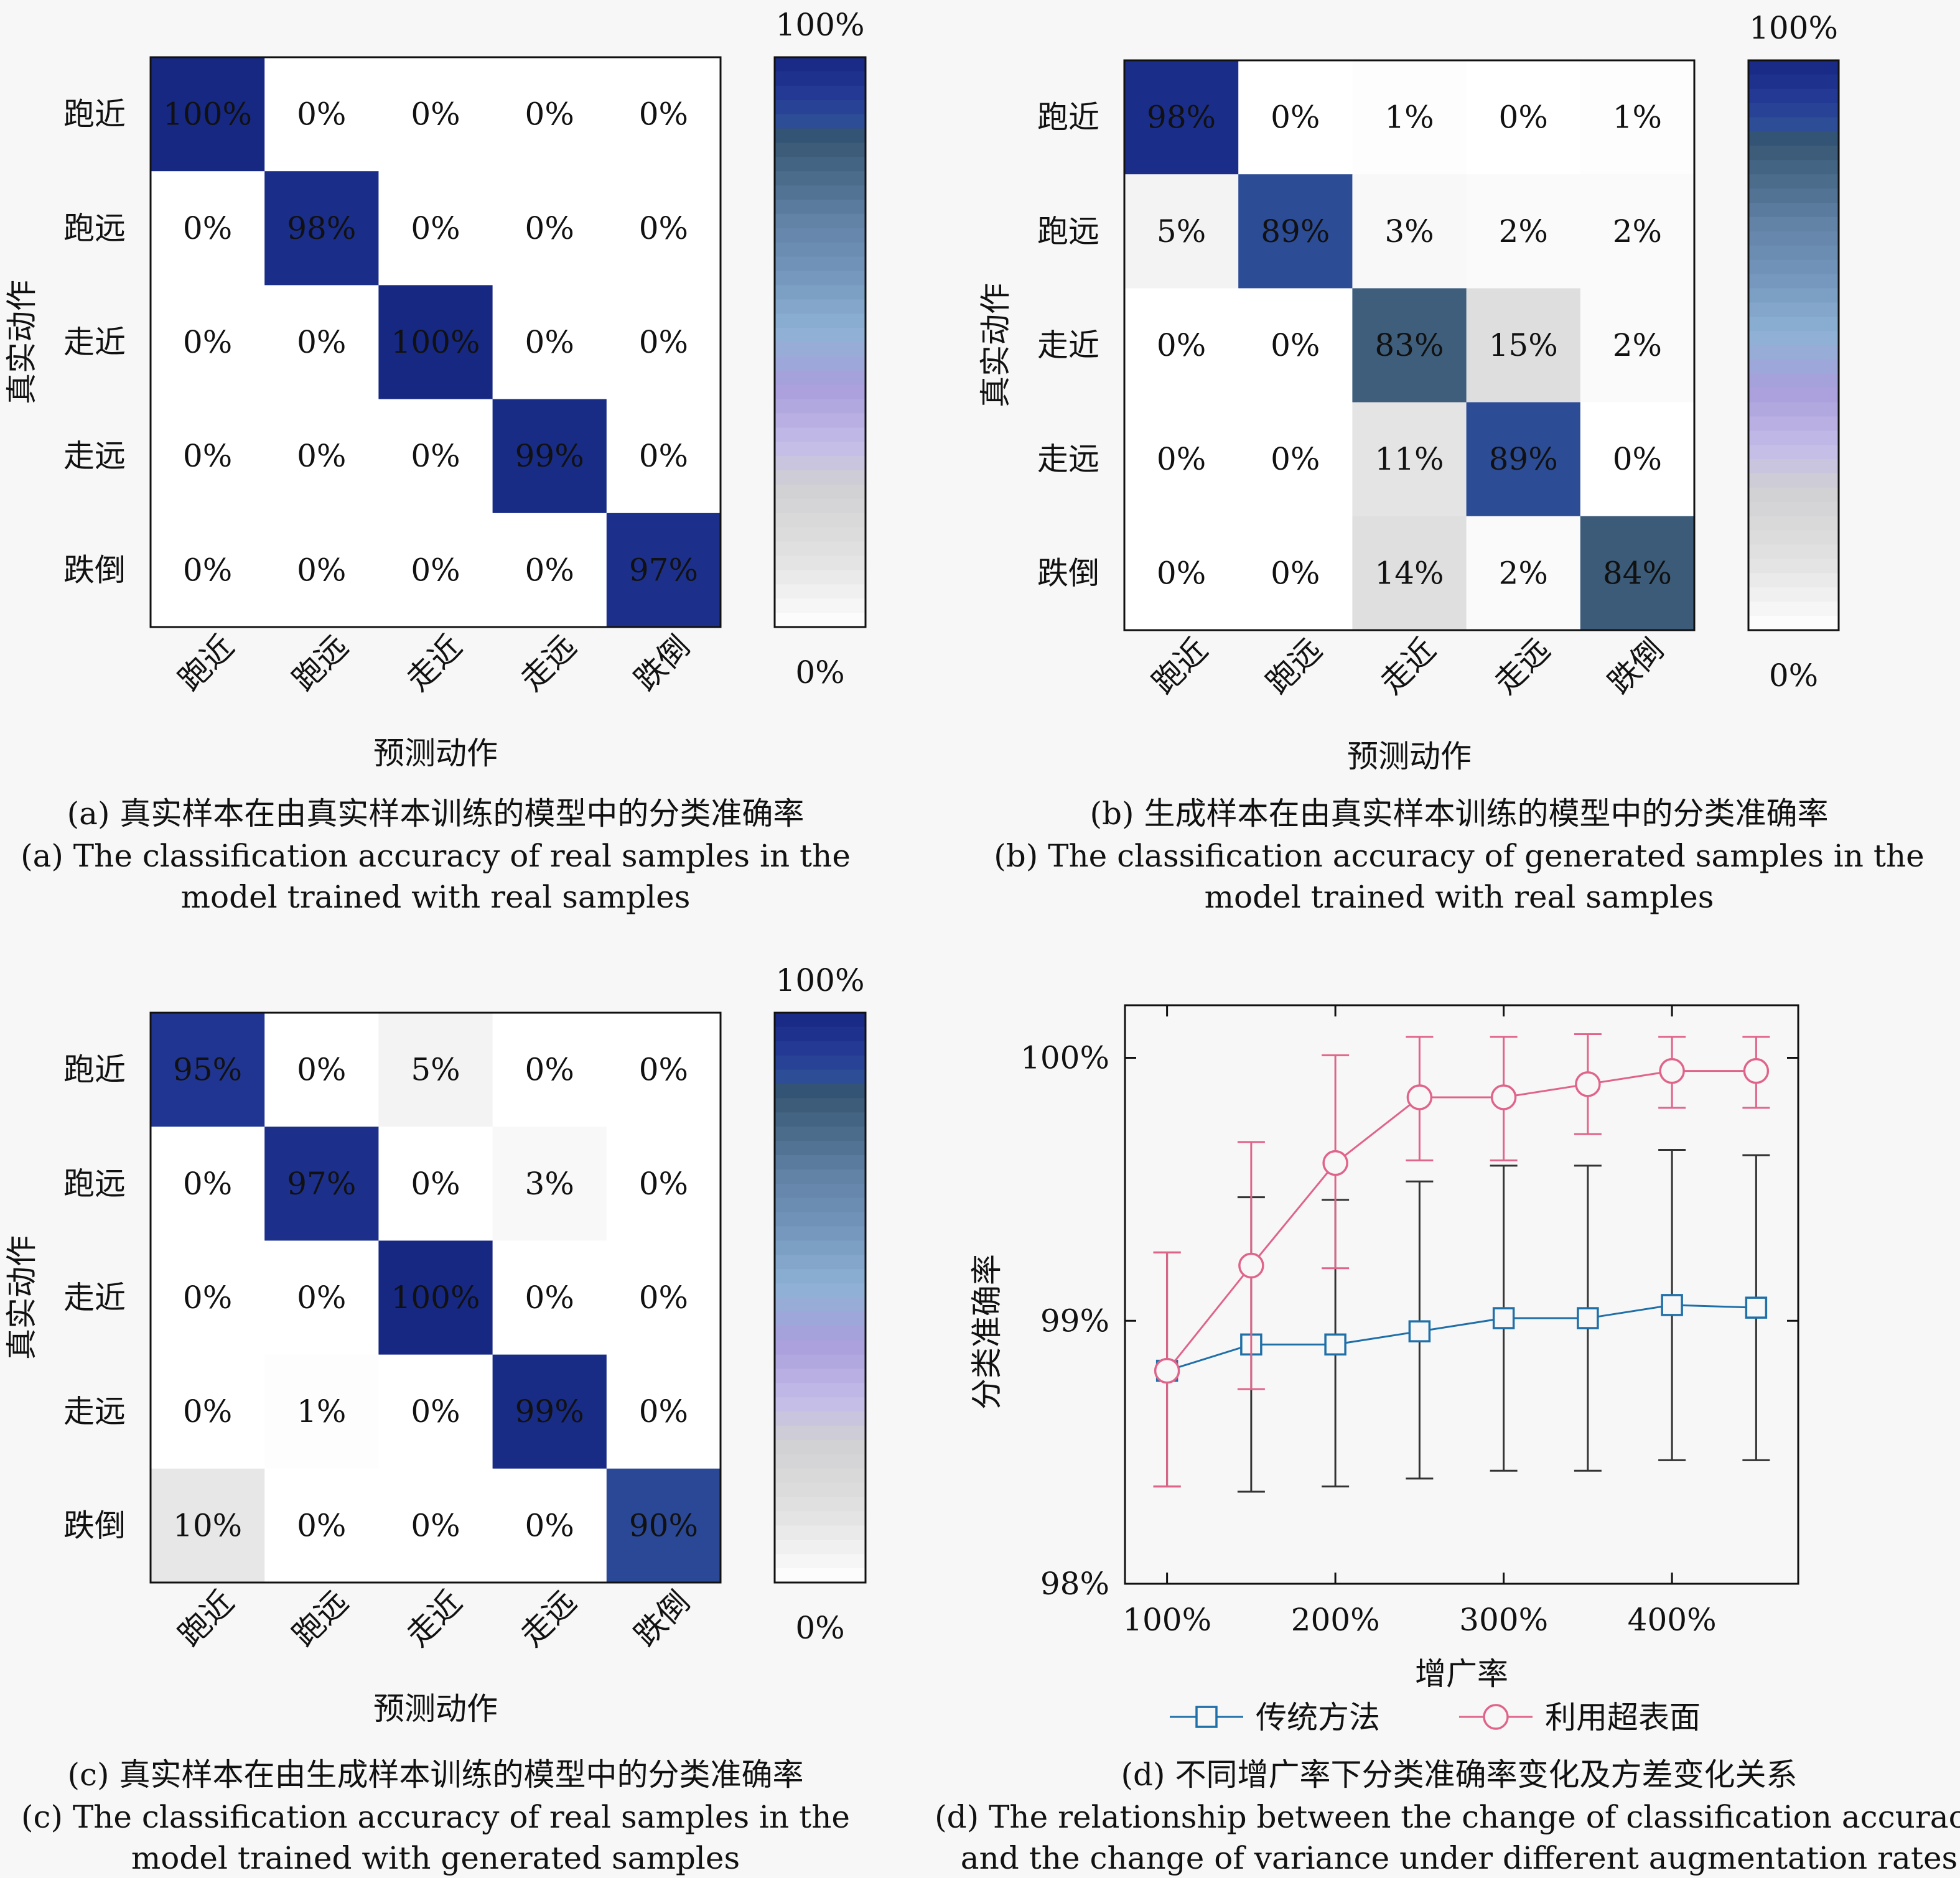 This screenshot has height=1878, width=1960. Describe the element at coordinates (549, 1184) in the screenshot. I see `cell-value-label: 3%` at that location.